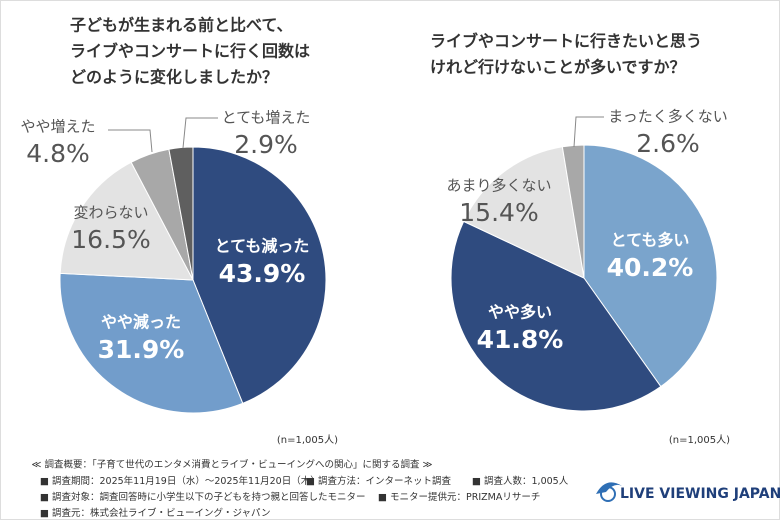 The image size is (780, 520). I want to click on value-label: 40.2%, so click(650, 267).